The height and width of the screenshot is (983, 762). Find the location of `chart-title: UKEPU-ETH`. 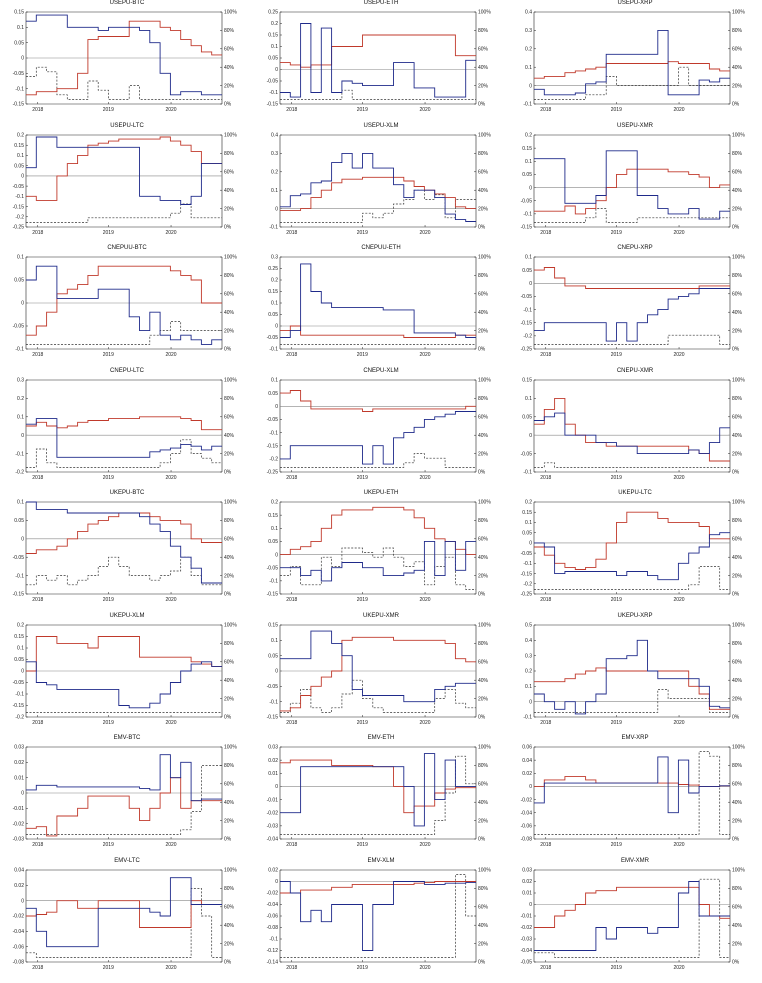

chart-title: UKEPU-ETH is located at coordinates (381, 493).